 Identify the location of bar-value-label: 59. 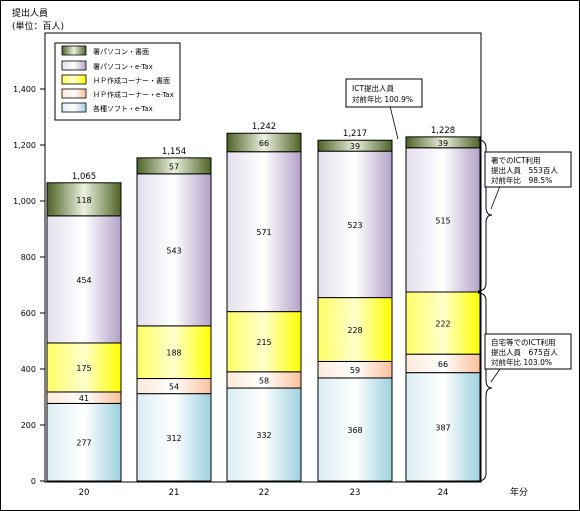
(355, 370).